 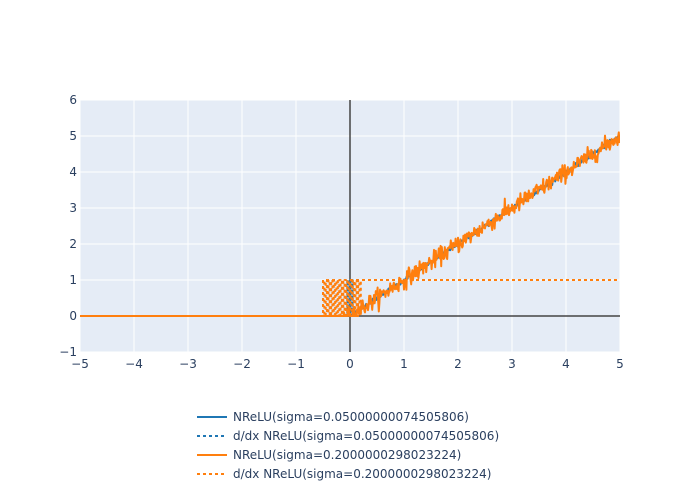 What do you see at coordinates (68, 226) in the screenshot?
I see `y-axis-ticks: −1 0 1 2 3 4 5 6` at bounding box center [68, 226].